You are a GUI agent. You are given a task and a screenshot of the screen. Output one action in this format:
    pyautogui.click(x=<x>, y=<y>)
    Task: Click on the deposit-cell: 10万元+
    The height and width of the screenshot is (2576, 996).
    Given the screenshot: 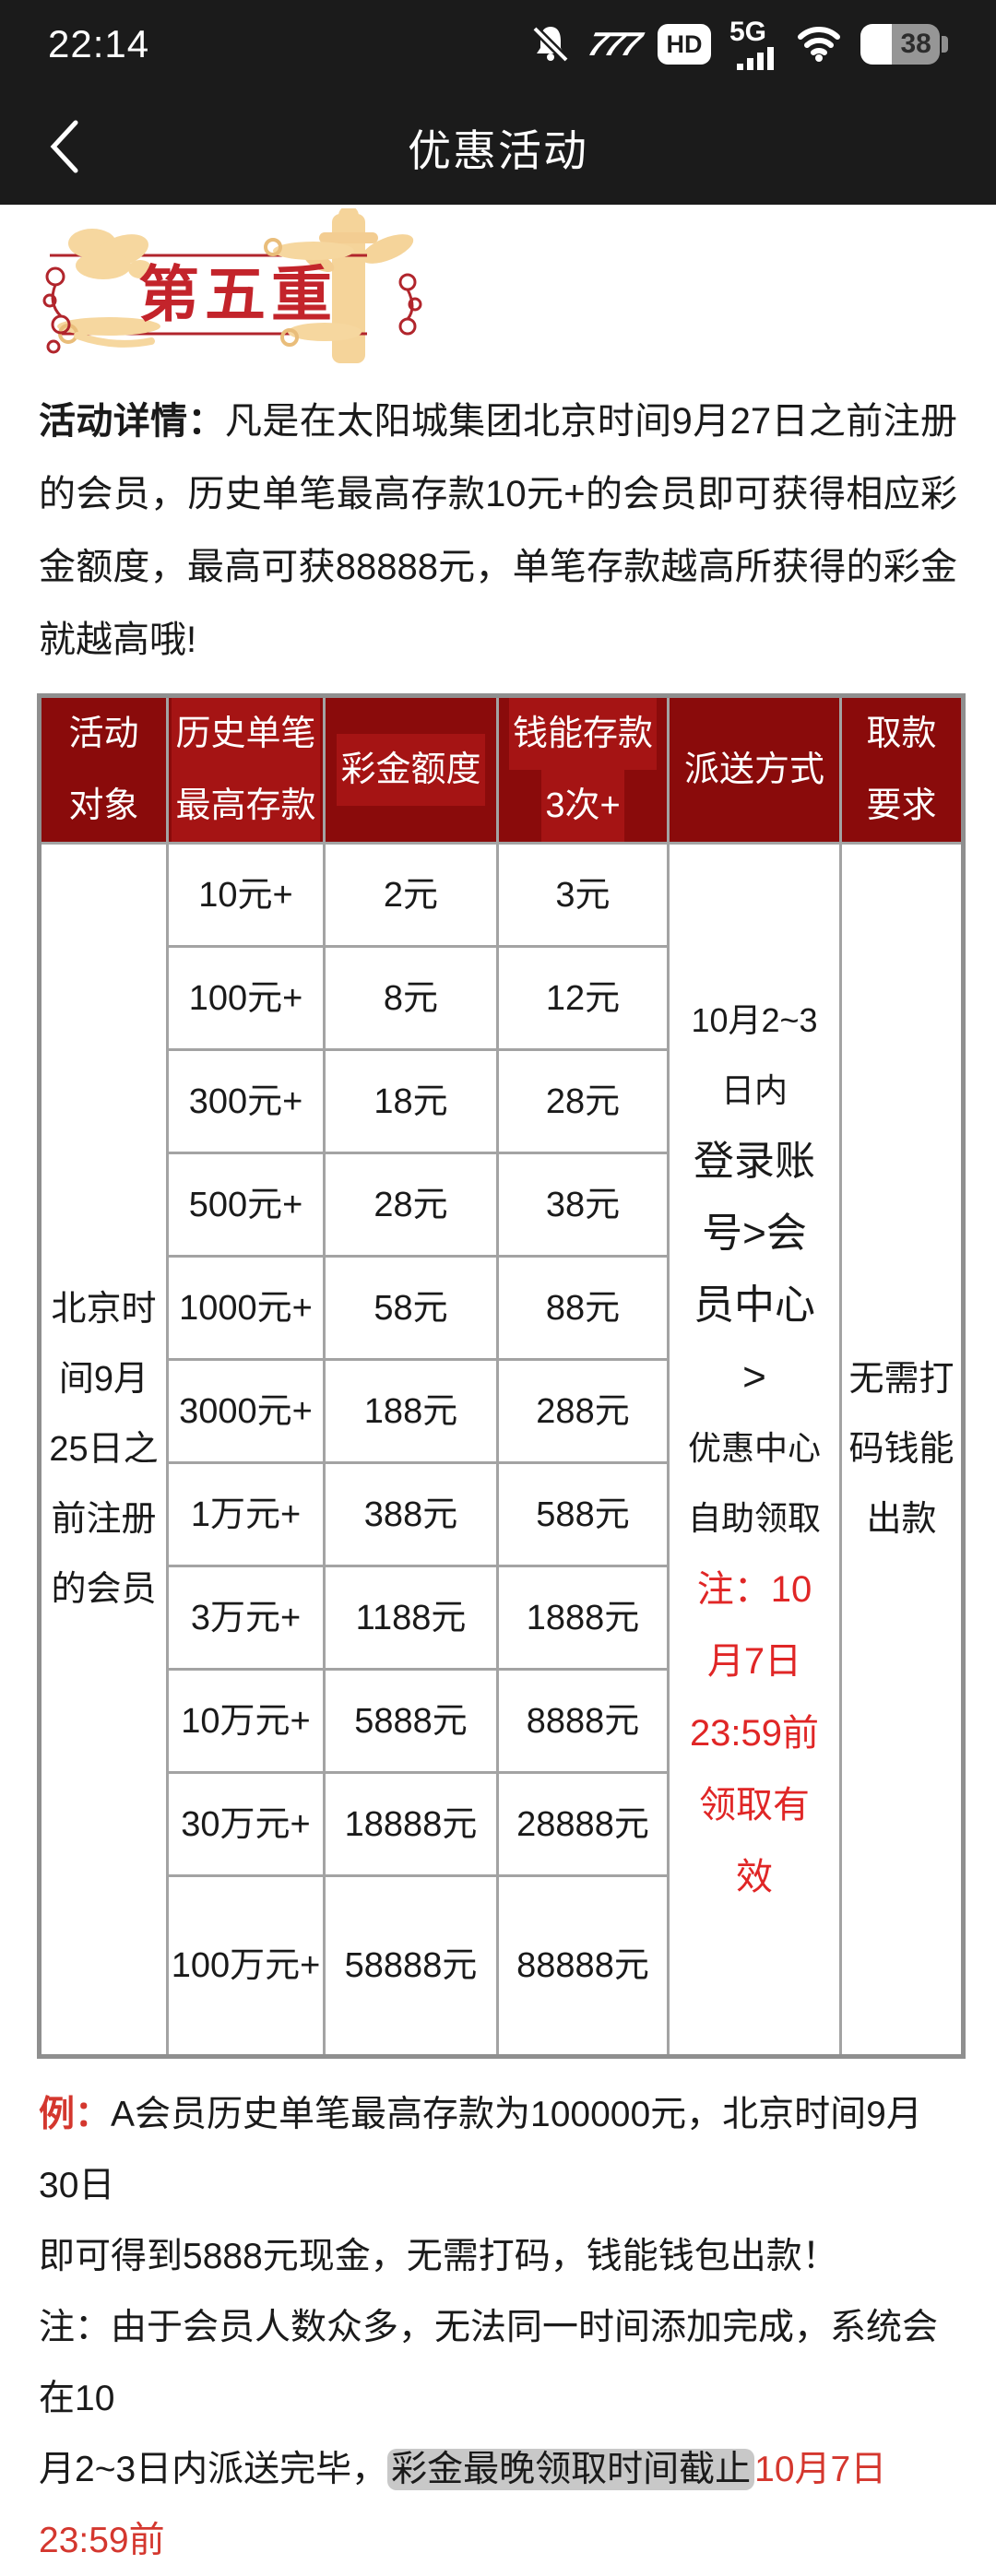 What is the action you would take?
    pyautogui.click(x=246, y=1721)
    